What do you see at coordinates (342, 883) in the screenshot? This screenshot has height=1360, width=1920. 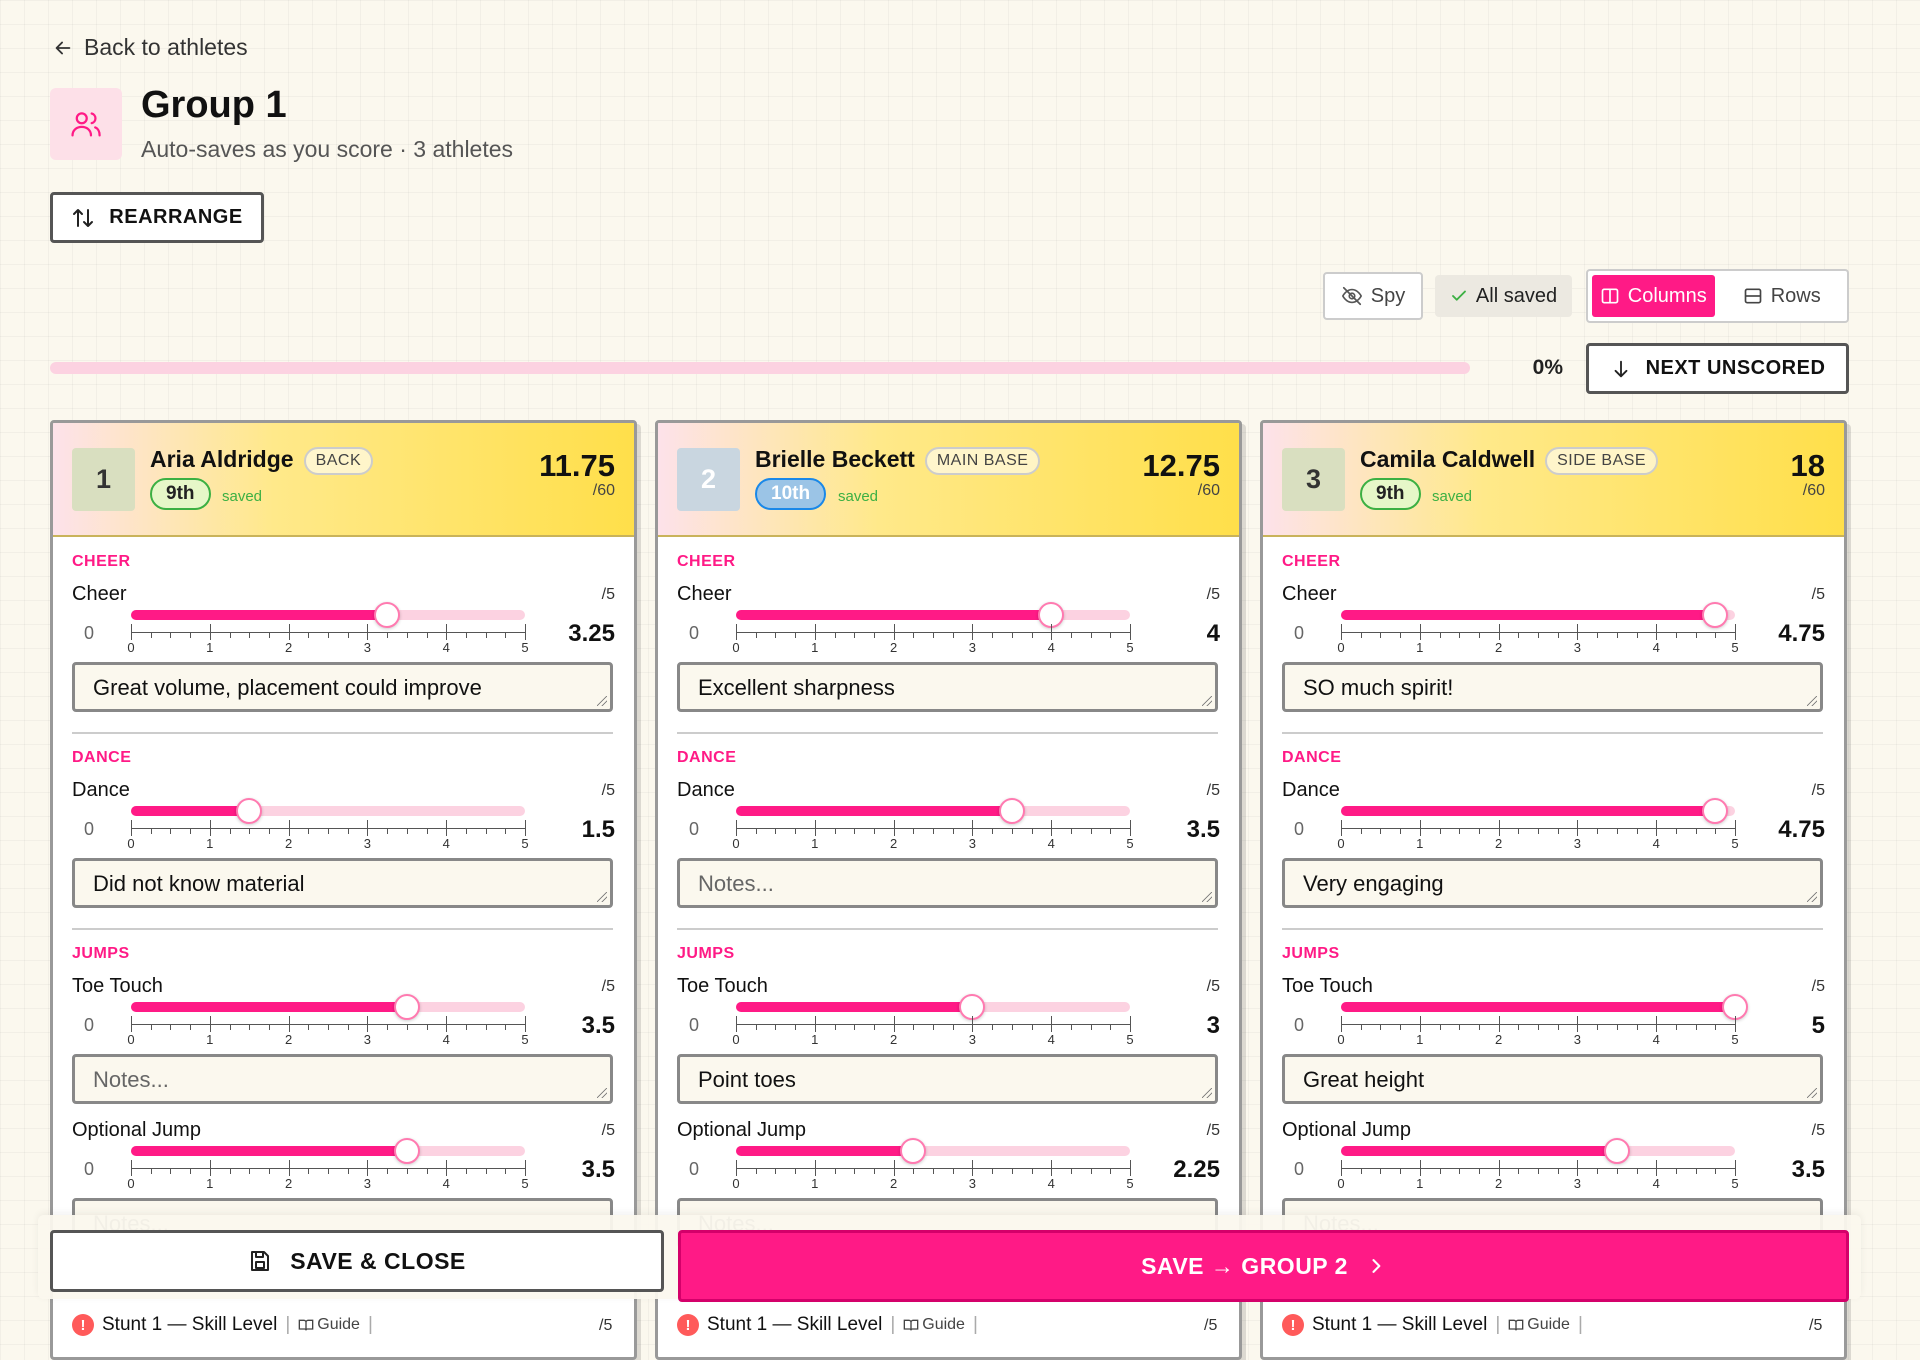 I see `criterion-notes-field: Did not know material` at bounding box center [342, 883].